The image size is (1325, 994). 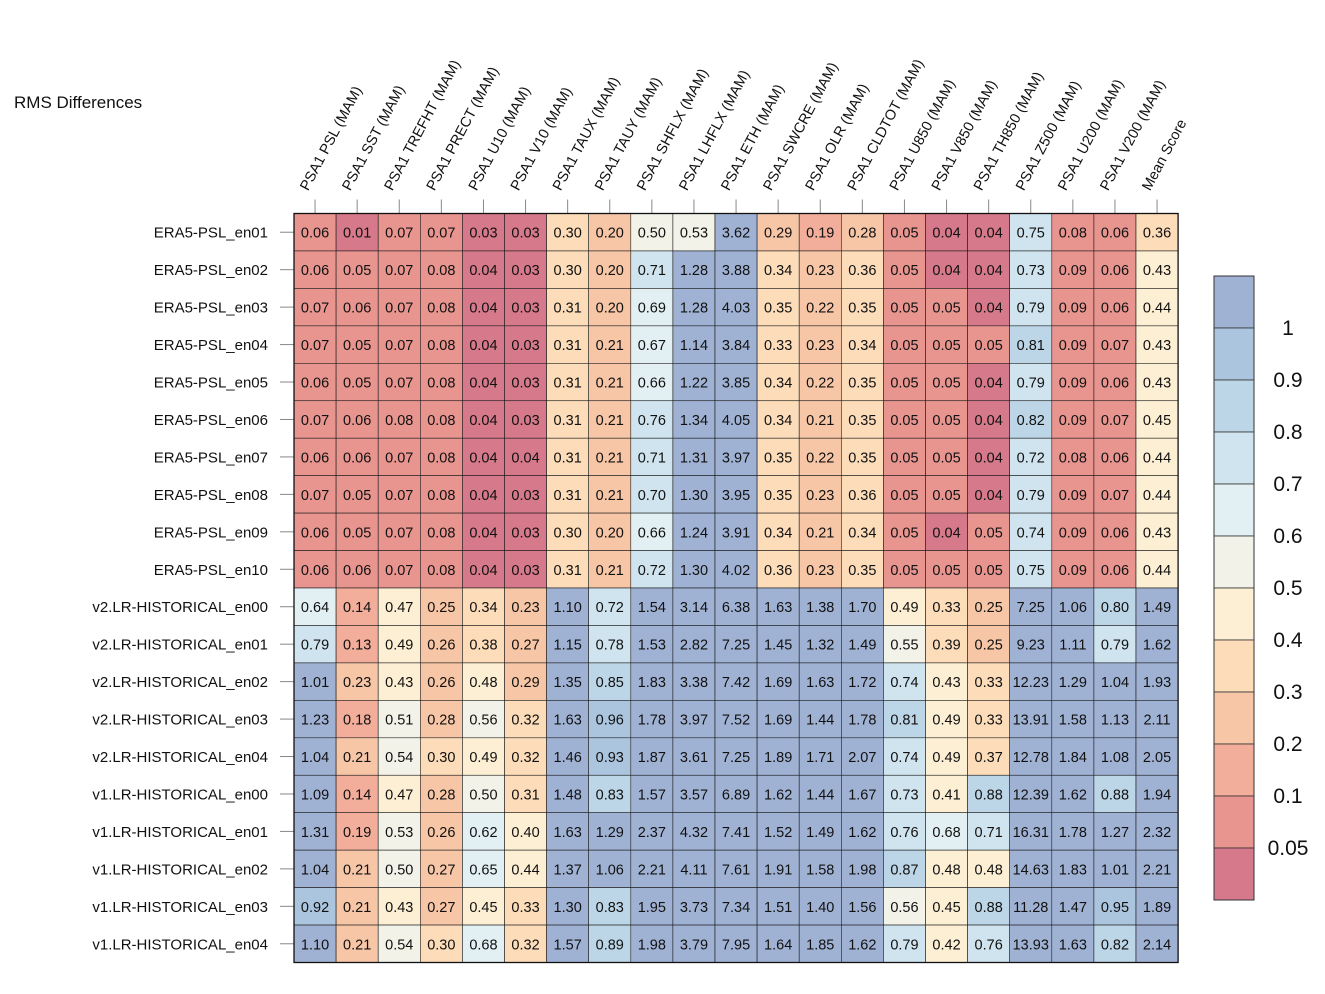 What do you see at coordinates (1115, 309) in the screenshot?
I see `cell-value-label: 0.06` at bounding box center [1115, 309].